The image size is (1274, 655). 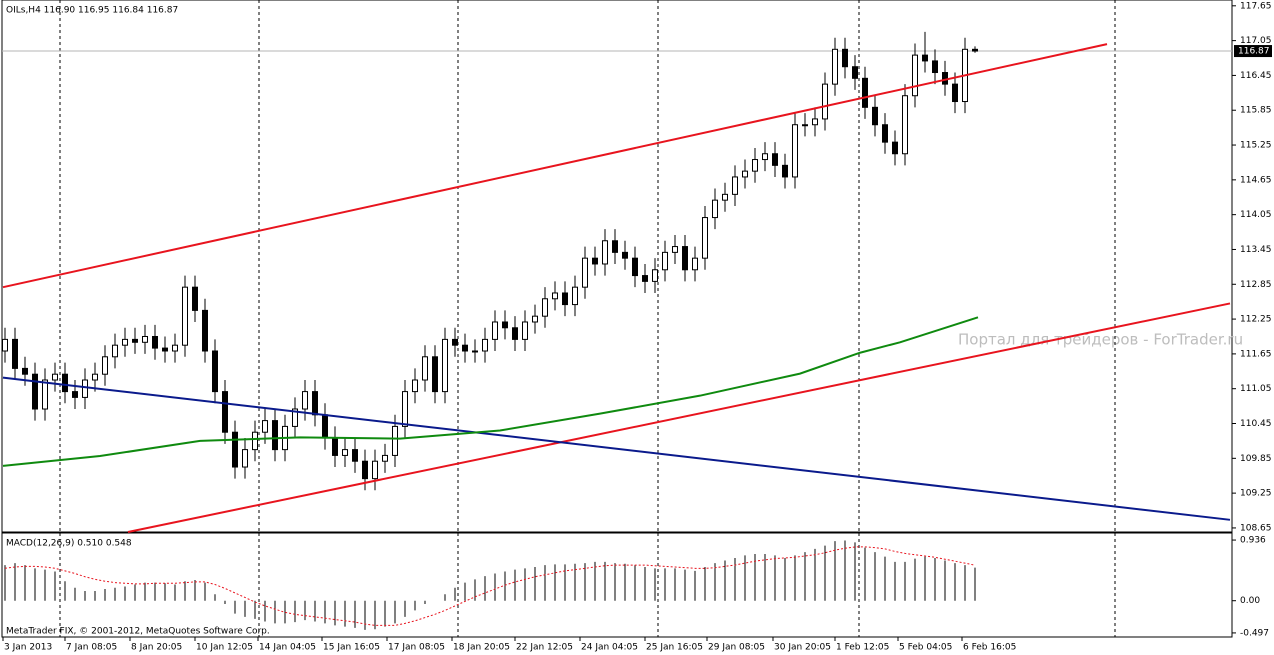 I want to click on y-tick-label: 0.936, so click(x=1253, y=541).